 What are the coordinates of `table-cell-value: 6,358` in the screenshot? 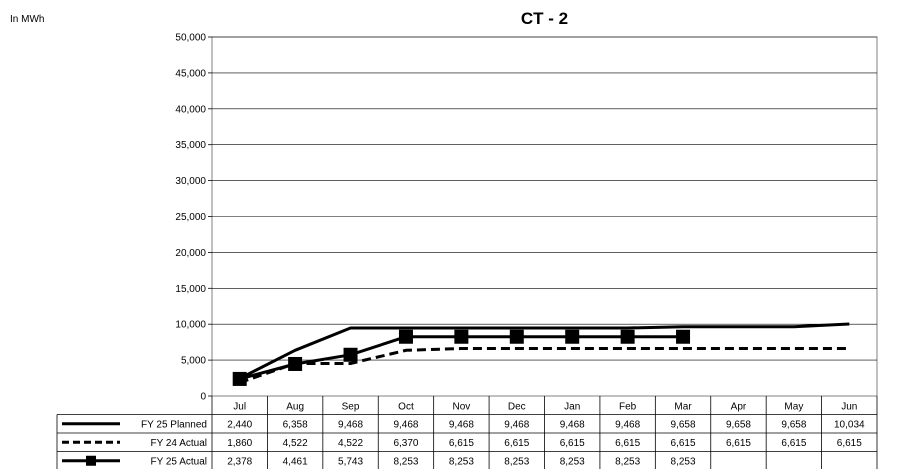 It's located at (295, 424).